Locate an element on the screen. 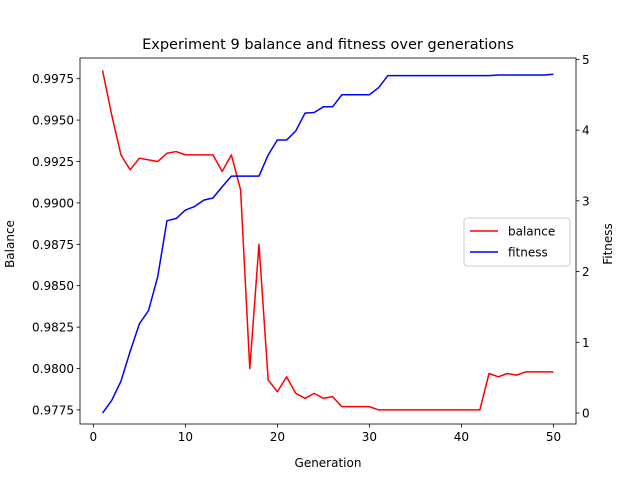  y-tick-label-left: 0.9825 is located at coordinates (53, 328).